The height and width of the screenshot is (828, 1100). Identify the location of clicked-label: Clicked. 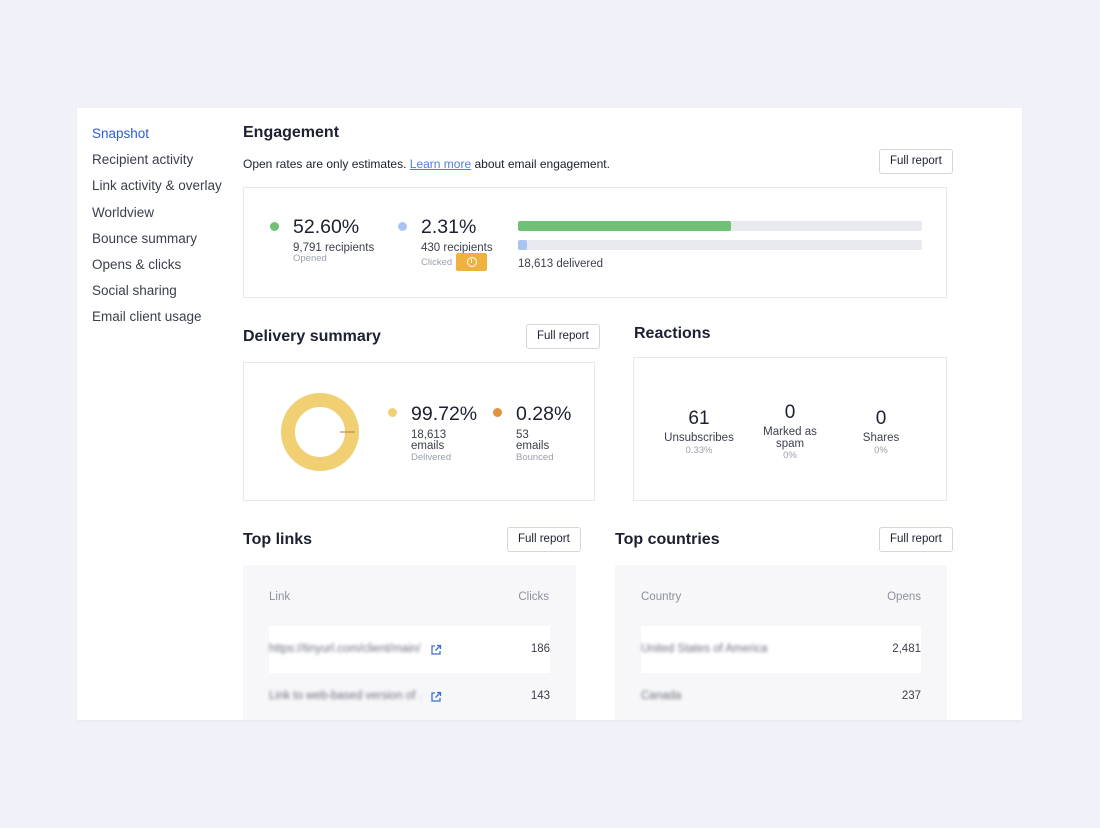
(437, 262).